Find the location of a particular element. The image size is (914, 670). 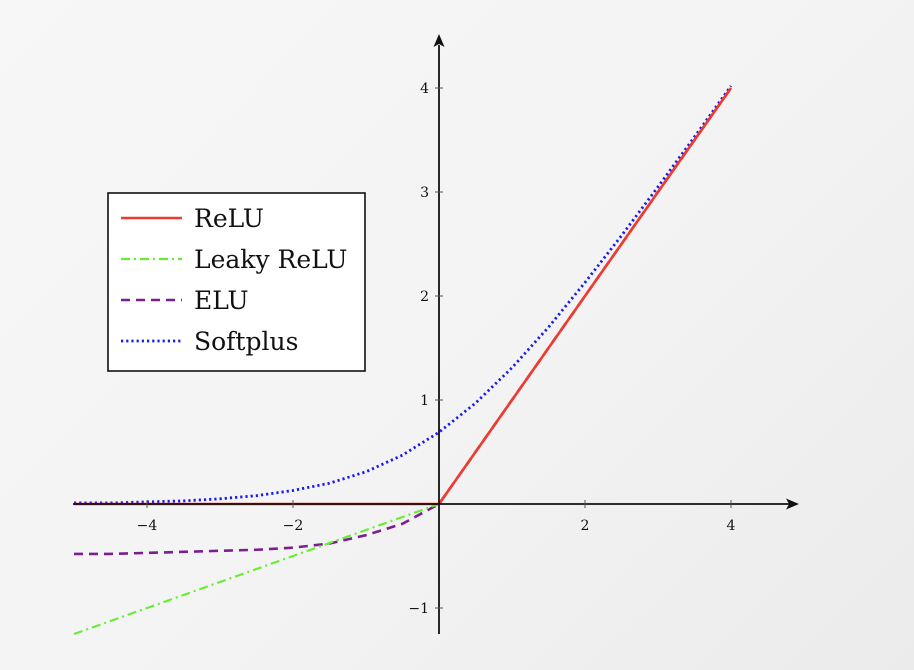

y-tick-label: 2 is located at coordinates (424, 297).